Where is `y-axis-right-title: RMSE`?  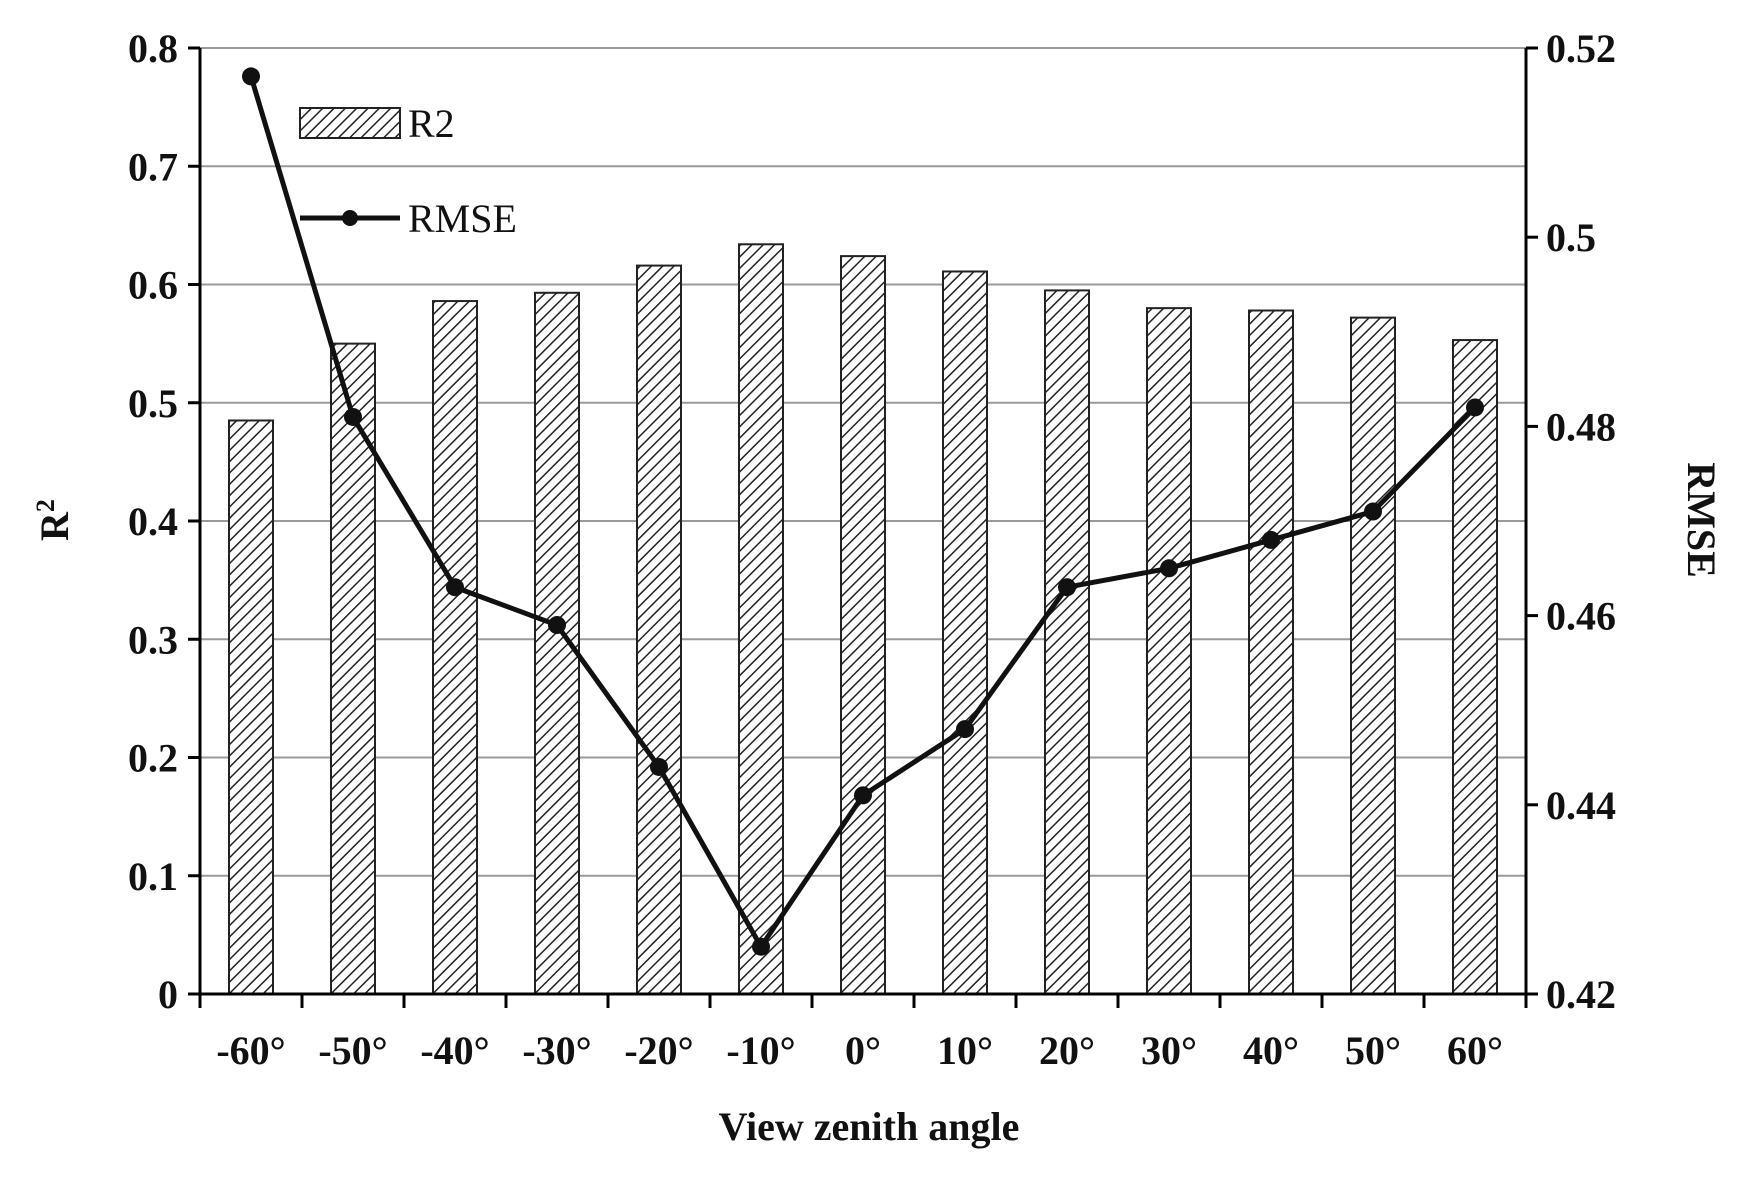
y-axis-right-title: RMSE is located at coordinates (1701, 520).